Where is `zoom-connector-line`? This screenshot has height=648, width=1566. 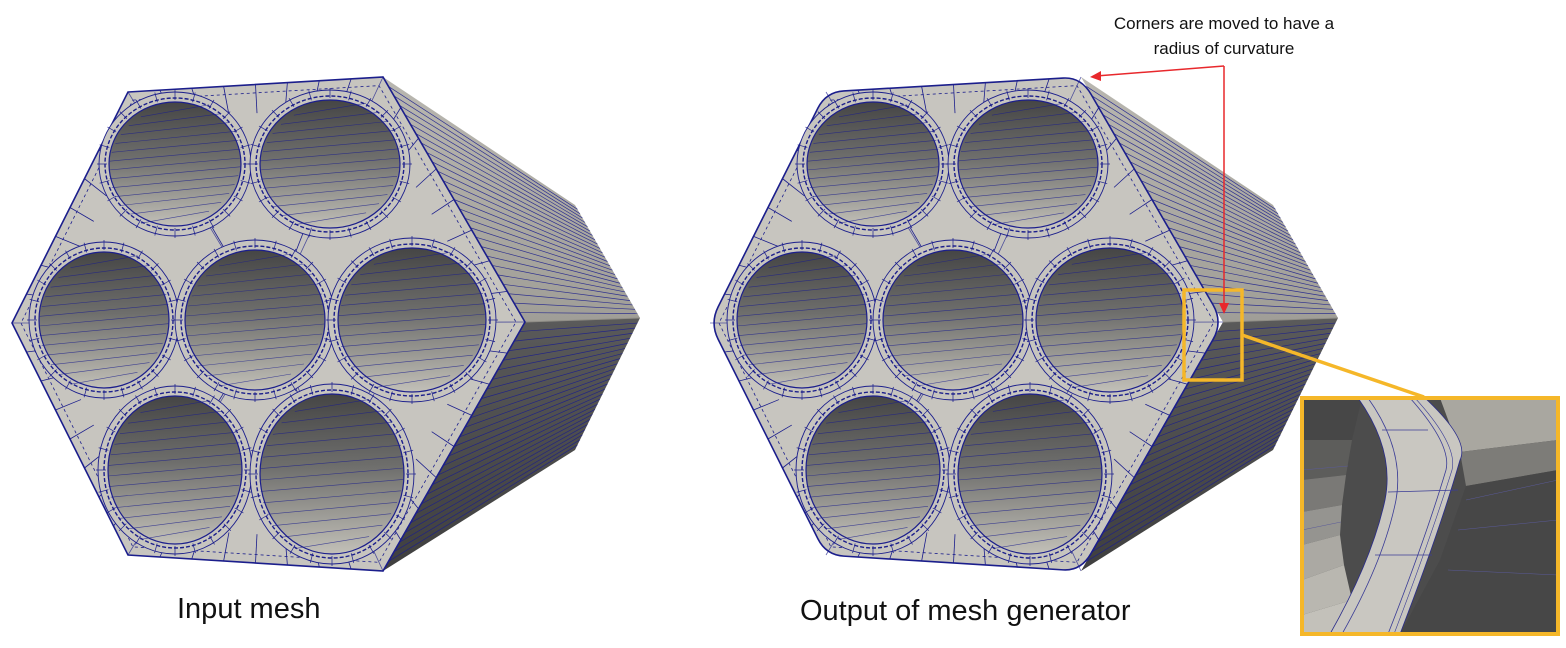 zoom-connector-line is located at coordinates (1333, 366).